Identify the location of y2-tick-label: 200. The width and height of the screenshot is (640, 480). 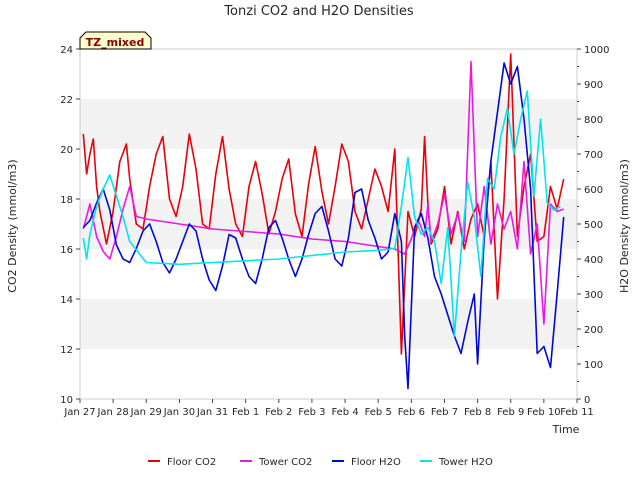
(593, 330).